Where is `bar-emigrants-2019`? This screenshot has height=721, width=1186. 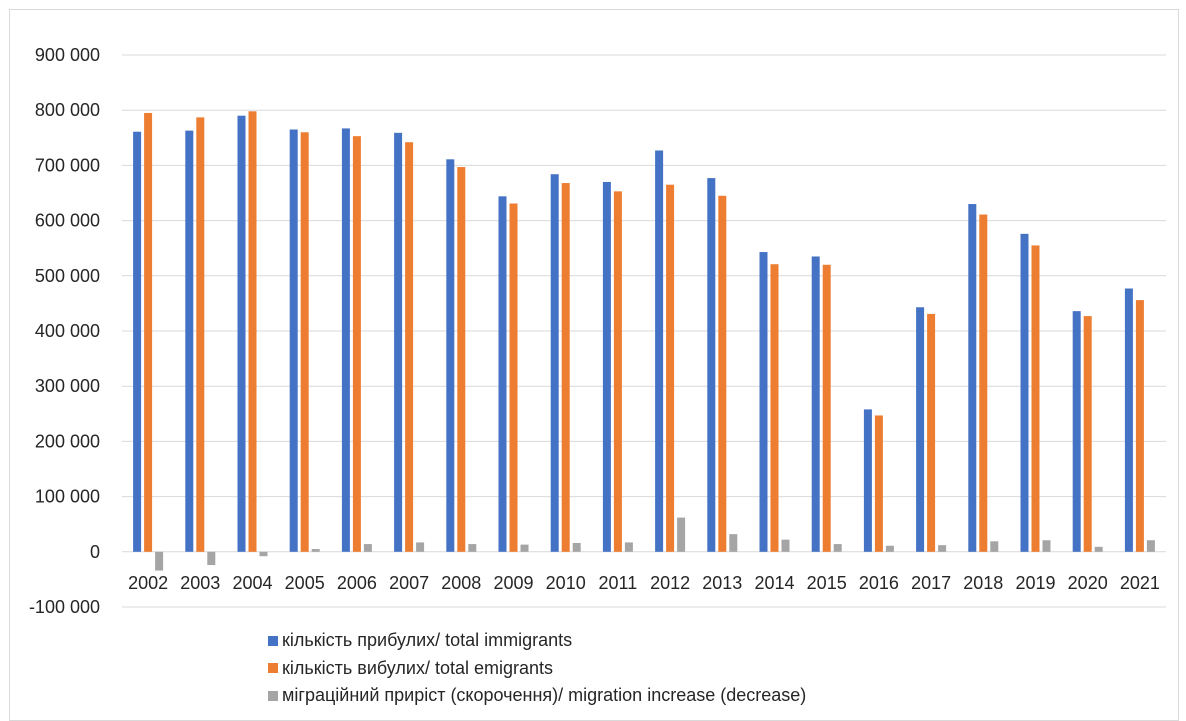
bar-emigrants-2019 is located at coordinates (1035, 398).